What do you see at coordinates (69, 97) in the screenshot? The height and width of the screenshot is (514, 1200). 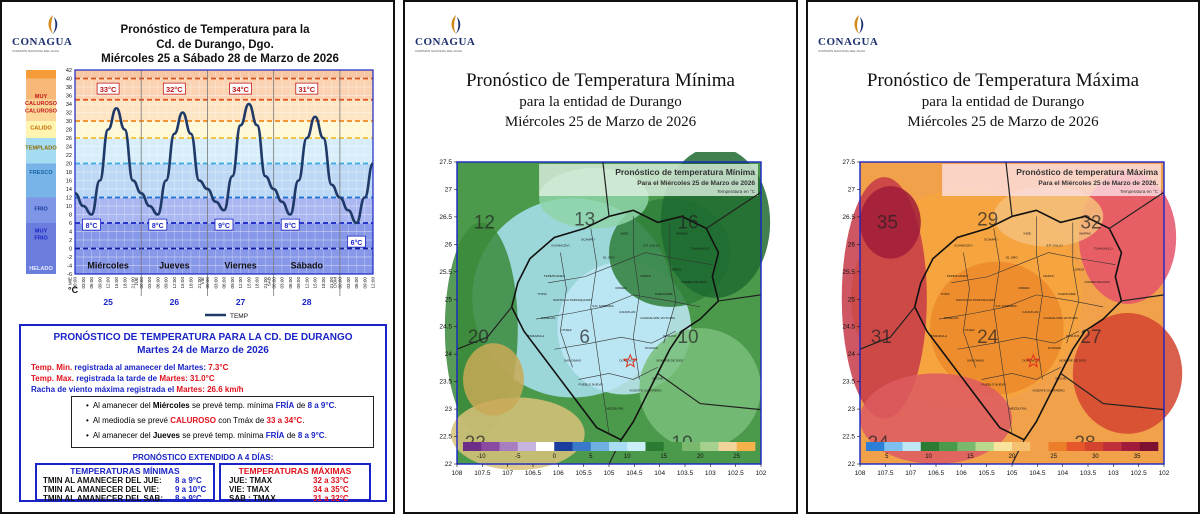 I see `y-tick-label: 36` at bounding box center [69, 97].